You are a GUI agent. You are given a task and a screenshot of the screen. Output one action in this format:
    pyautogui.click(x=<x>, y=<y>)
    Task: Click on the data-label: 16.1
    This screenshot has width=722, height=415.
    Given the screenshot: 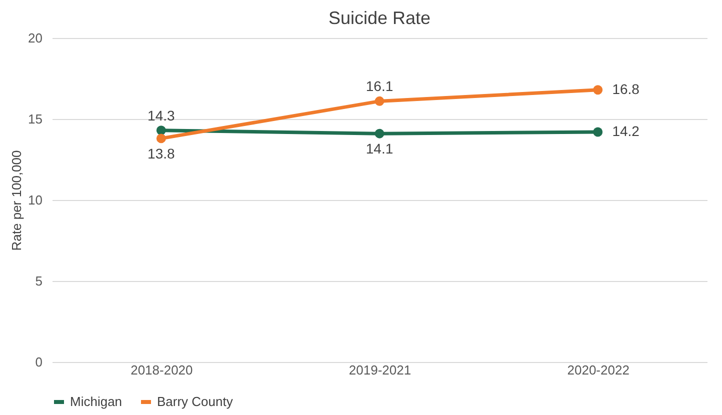 What is the action you would take?
    pyautogui.click(x=380, y=86)
    